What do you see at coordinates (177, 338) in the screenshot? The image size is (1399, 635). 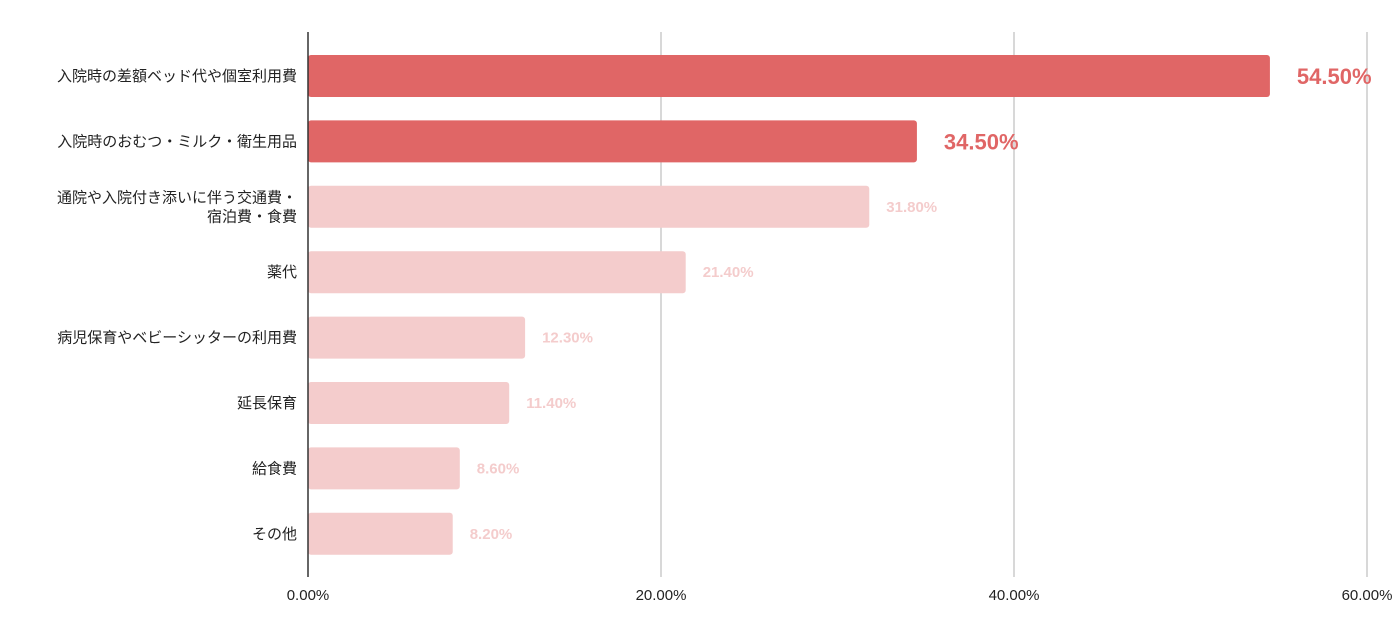 I see `category-label-5: 病児保育やベビーシッターの利用費` at bounding box center [177, 338].